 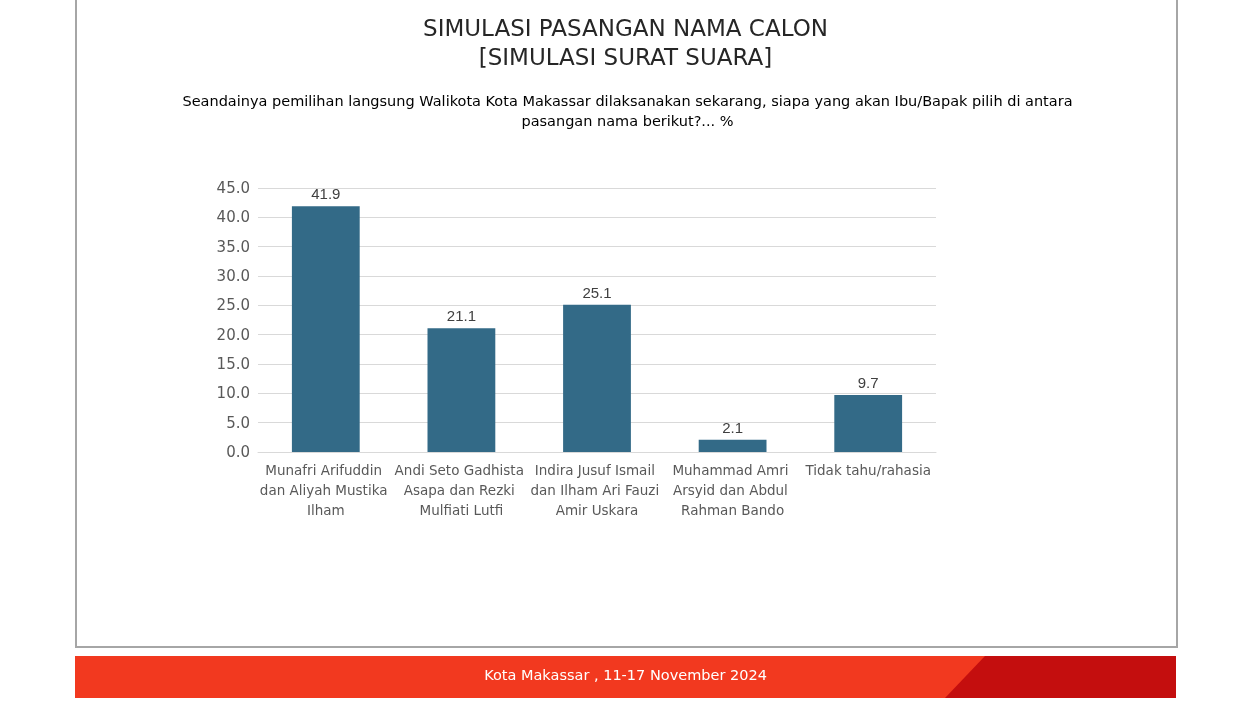 I want to click on y-tick-label: 15.0, so click(x=233, y=364).